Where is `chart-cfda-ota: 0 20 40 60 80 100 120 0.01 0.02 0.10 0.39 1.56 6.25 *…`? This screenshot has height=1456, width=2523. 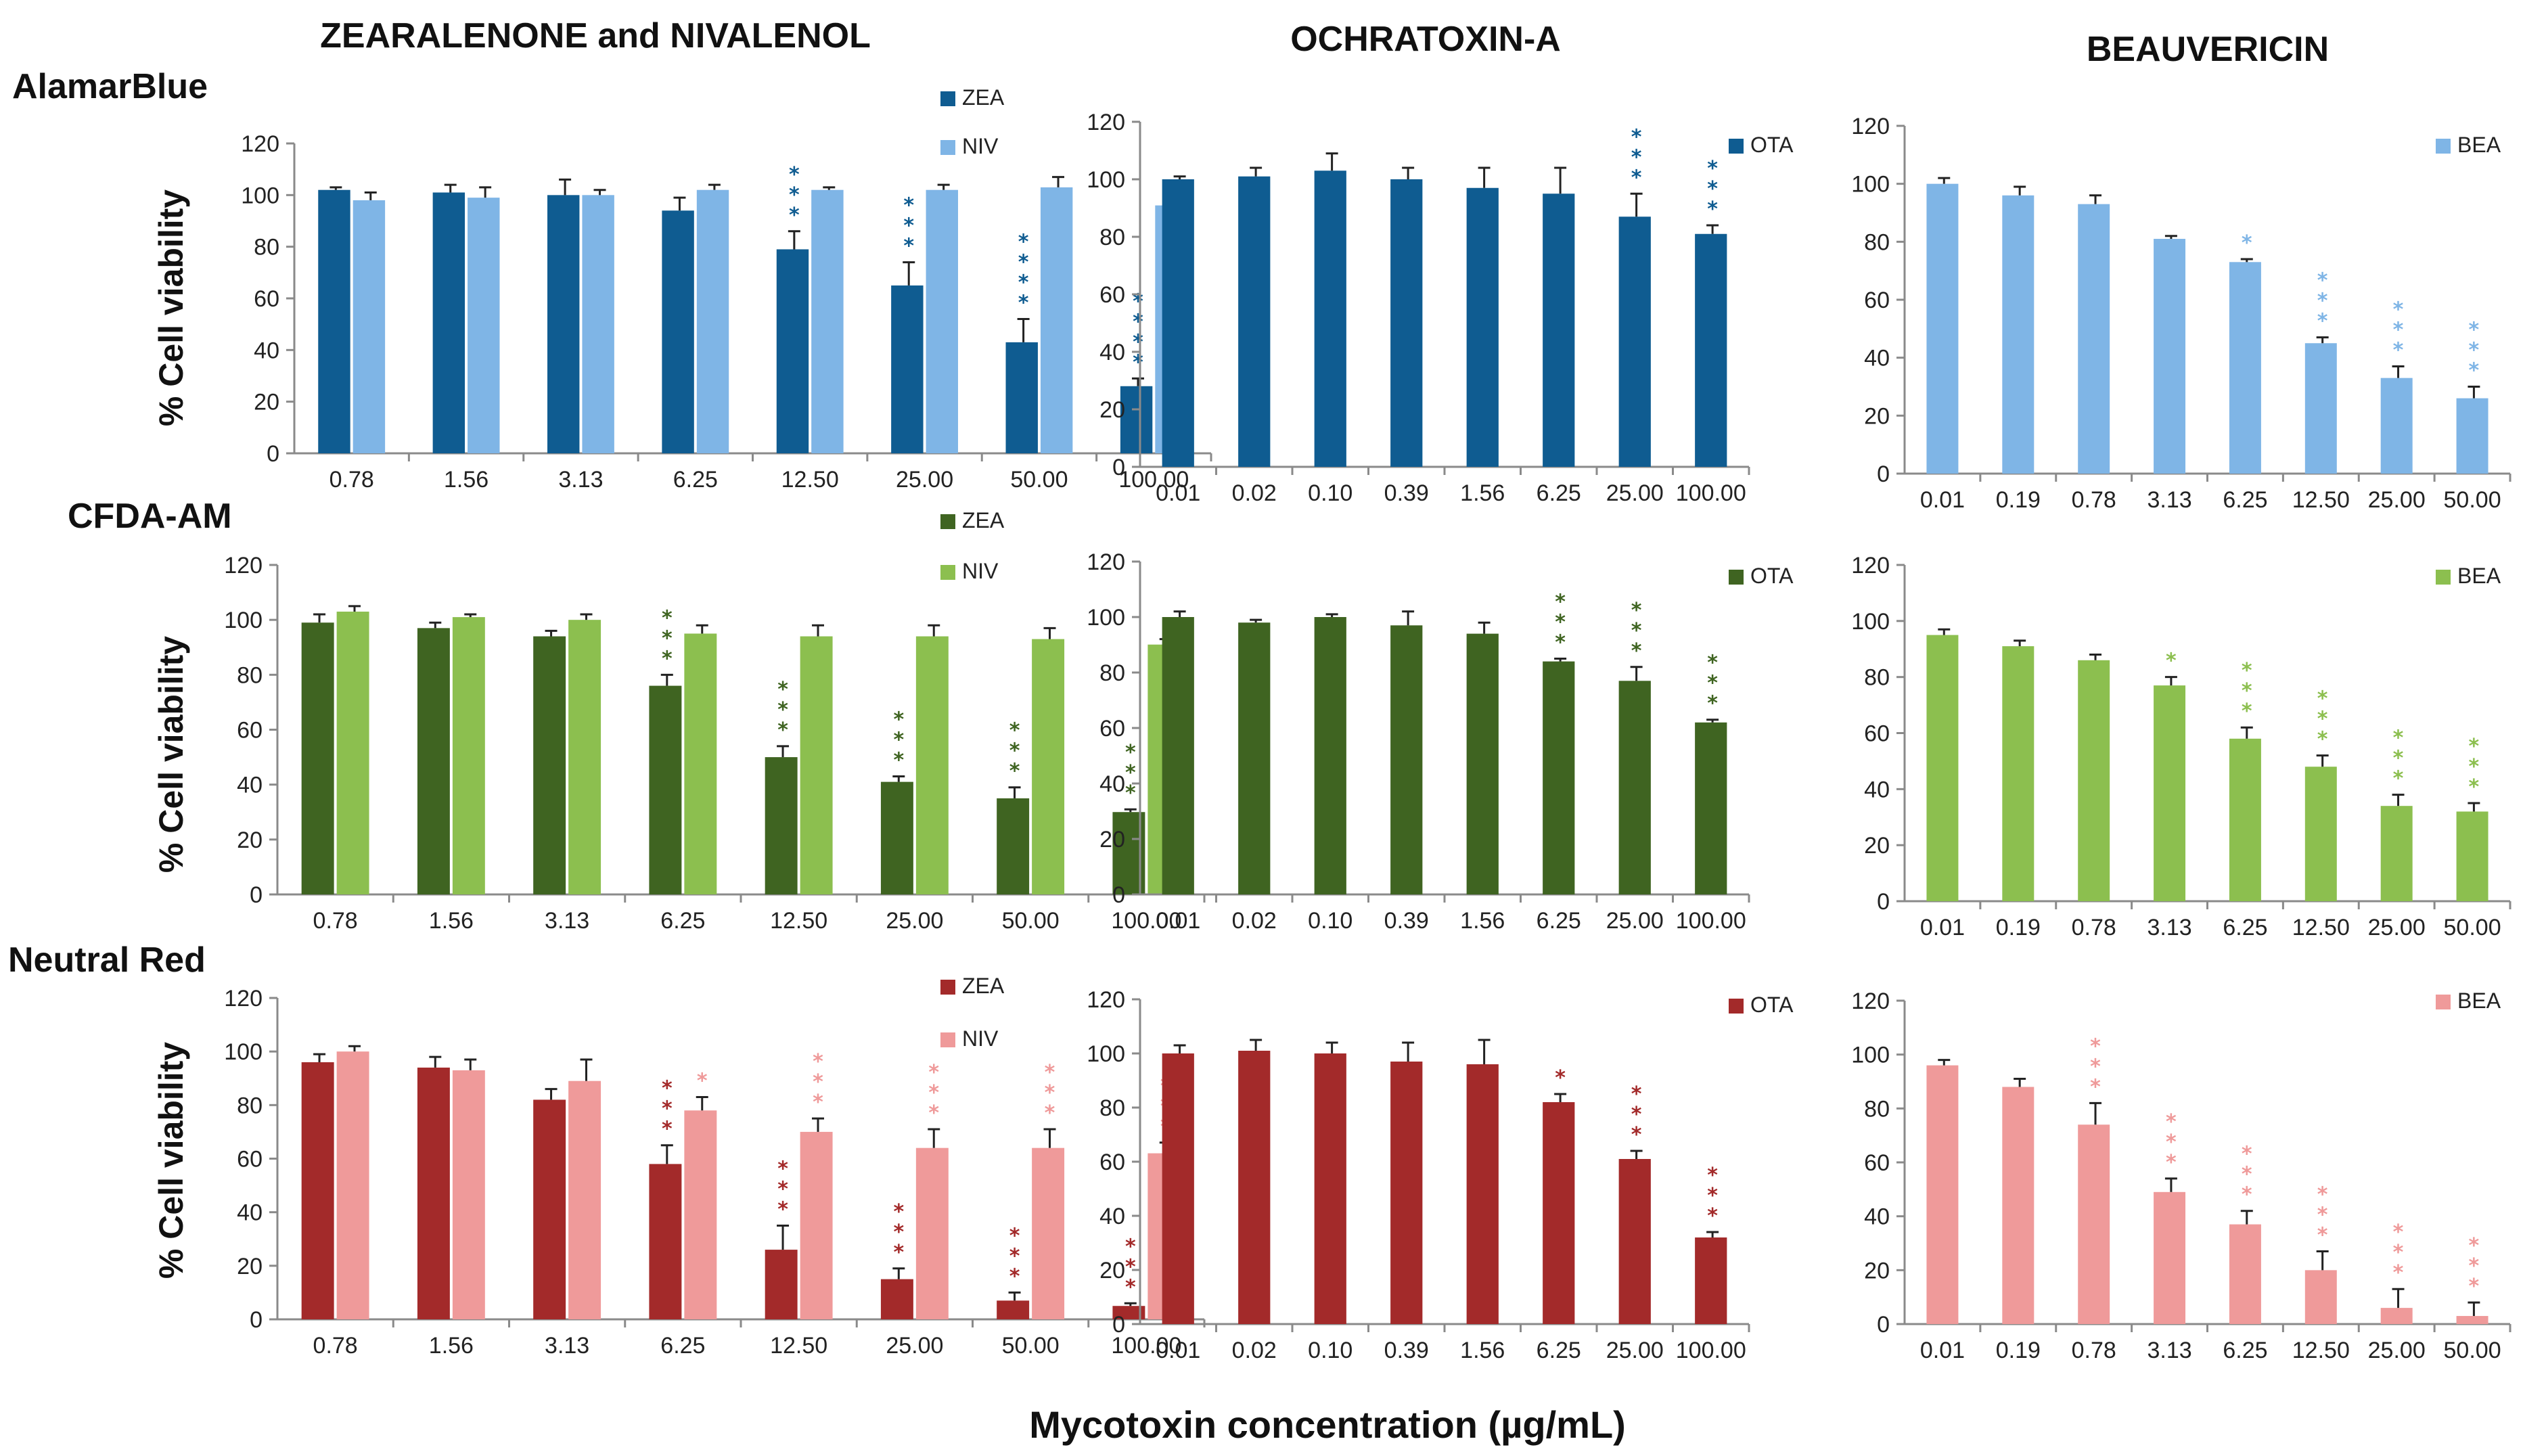 chart-cfda-ota: 0 20 40 60 80 100 120 0.01 0.02 0.10 0.39 1.56 6.25 *… is located at coordinates (1440, 741).